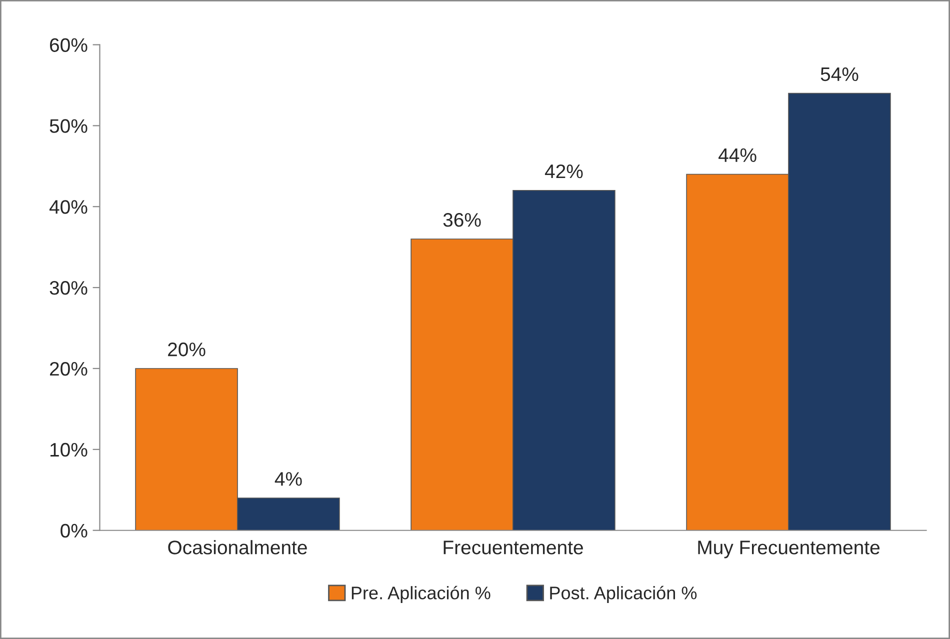  Describe the element at coordinates (187, 349) in the screenshot. I see `data-label: 20%` at that location.